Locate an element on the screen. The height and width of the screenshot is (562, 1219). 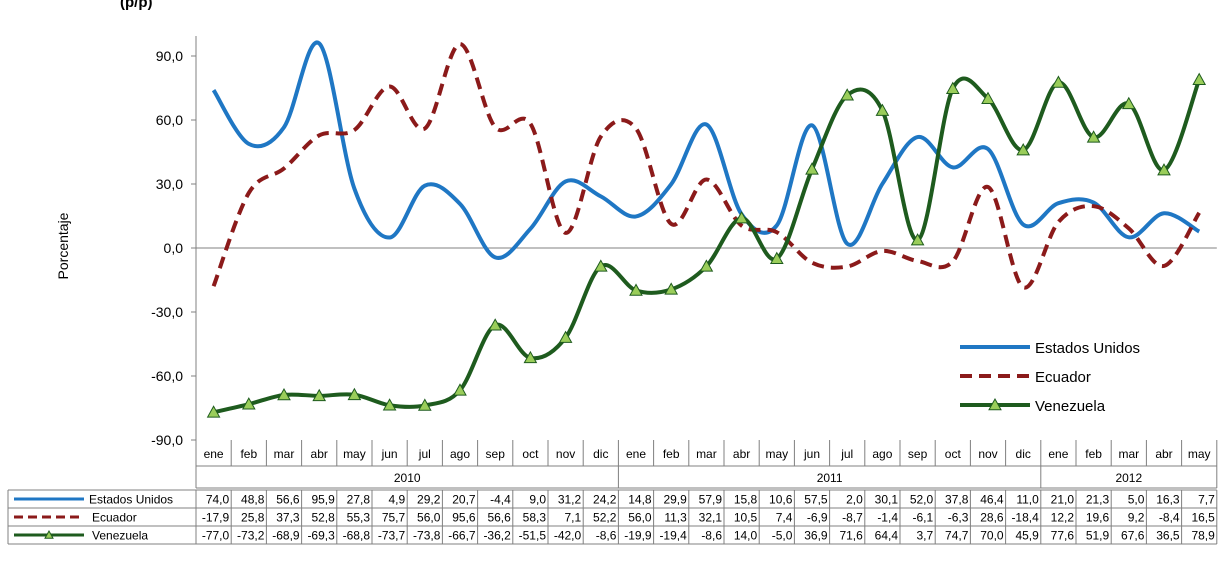
table-cell: -36,2 is located at coordinates (497, 536).